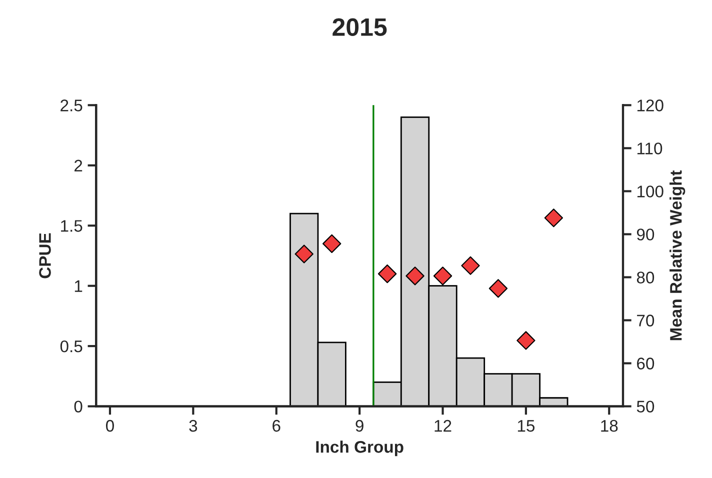  I want to click on y2-tick-label: 80, so click(645, 278).